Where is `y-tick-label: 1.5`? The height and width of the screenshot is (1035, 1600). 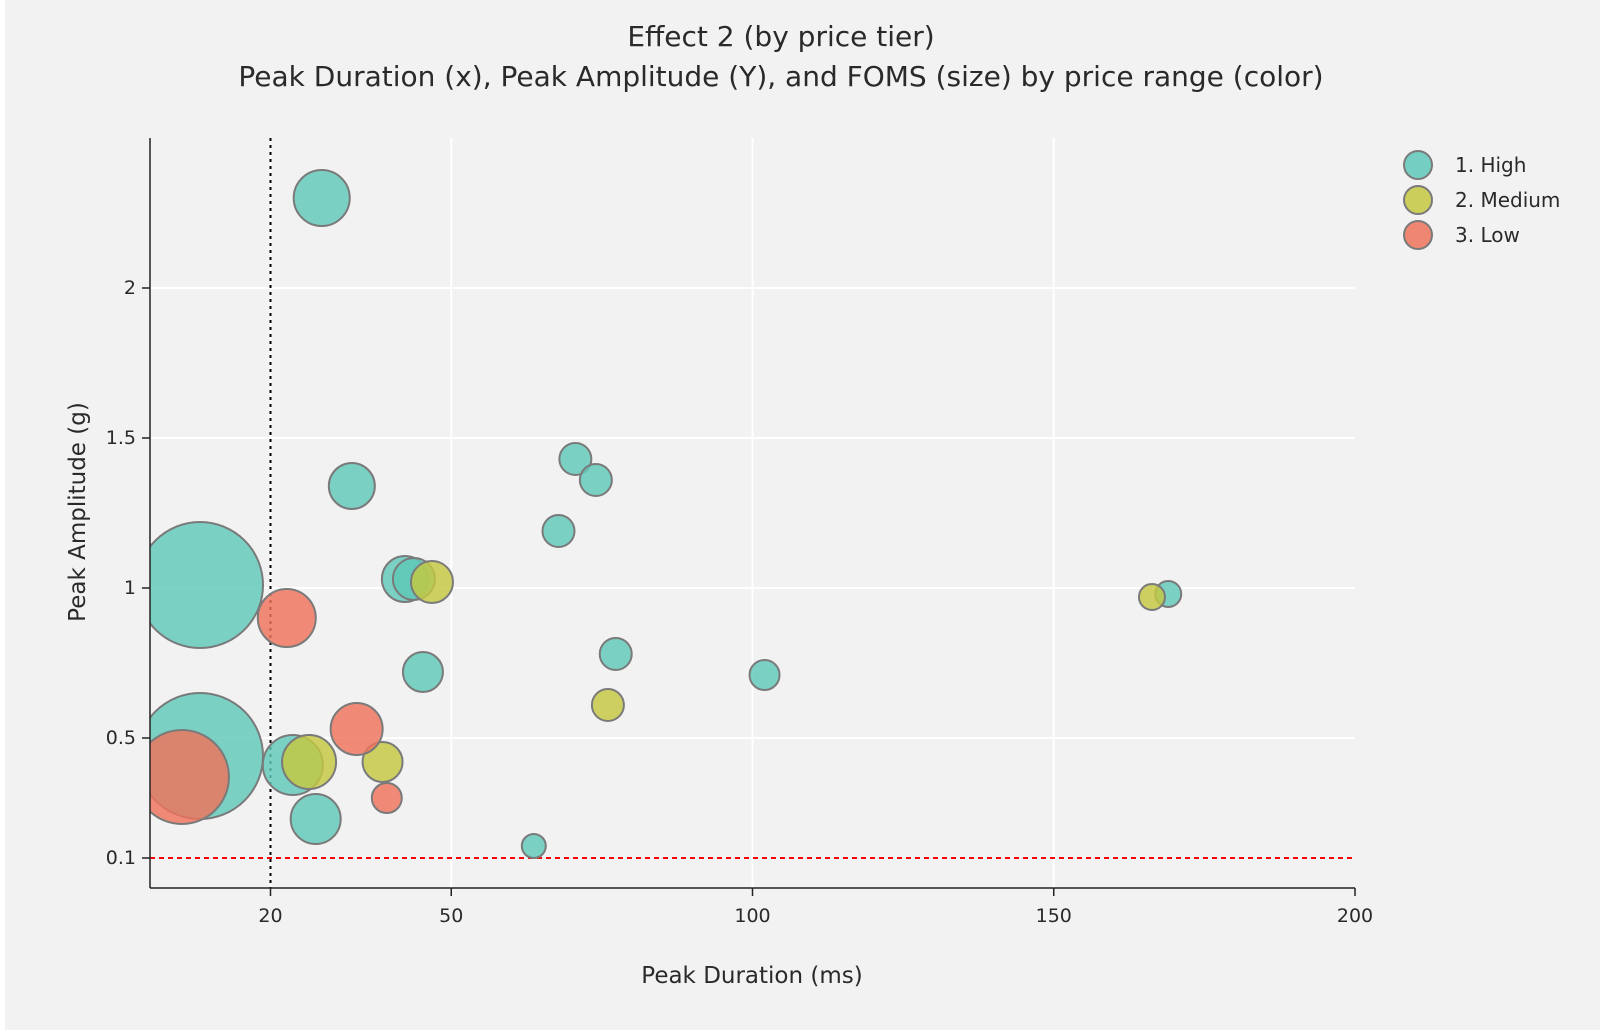 y-tick-label: 1.5 is located at coordinates (121, 438).